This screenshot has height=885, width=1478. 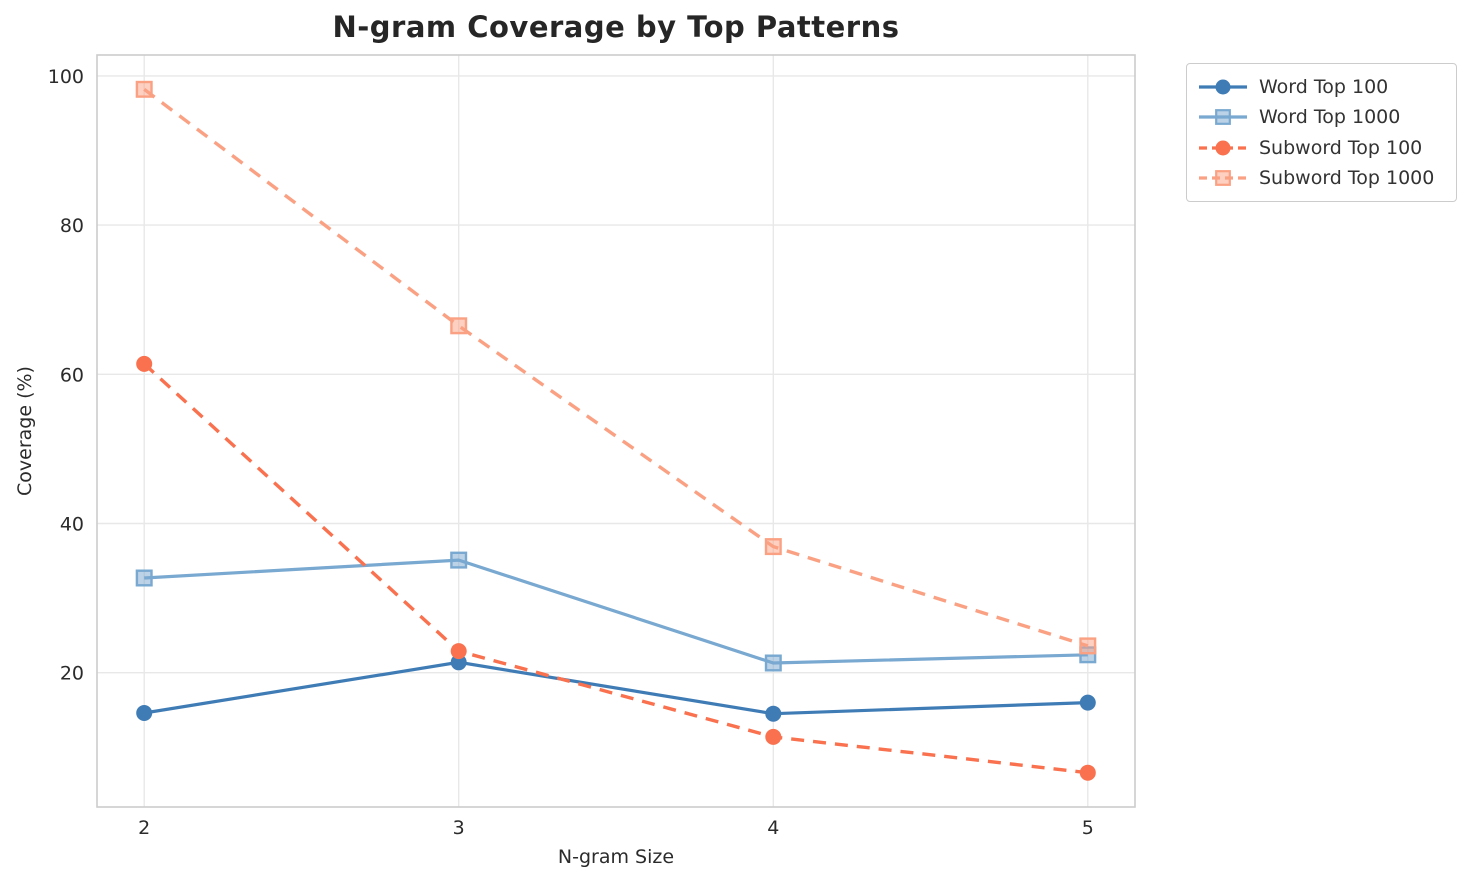 I want to click on x-tick-label: 5, so click(x=1088, y=828).